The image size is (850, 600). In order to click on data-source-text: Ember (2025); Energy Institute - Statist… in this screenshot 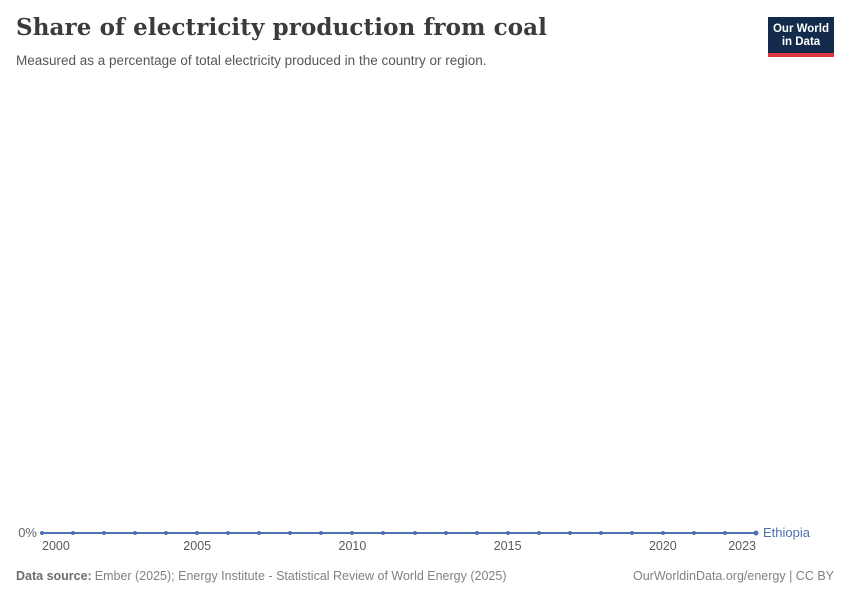, I will do `click(300, 576)`.